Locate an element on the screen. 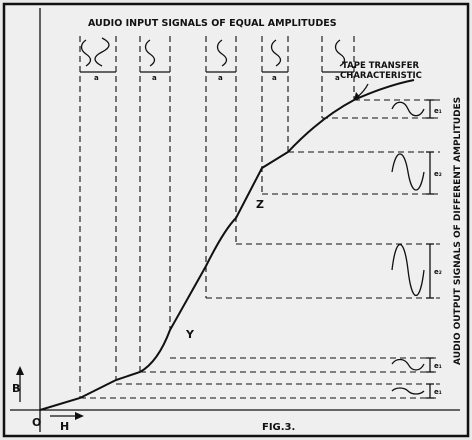  top-title: AUDIO INPUT SIGNALS OF EQUAL AMPLITUDES is located at coordinates (212, 23).